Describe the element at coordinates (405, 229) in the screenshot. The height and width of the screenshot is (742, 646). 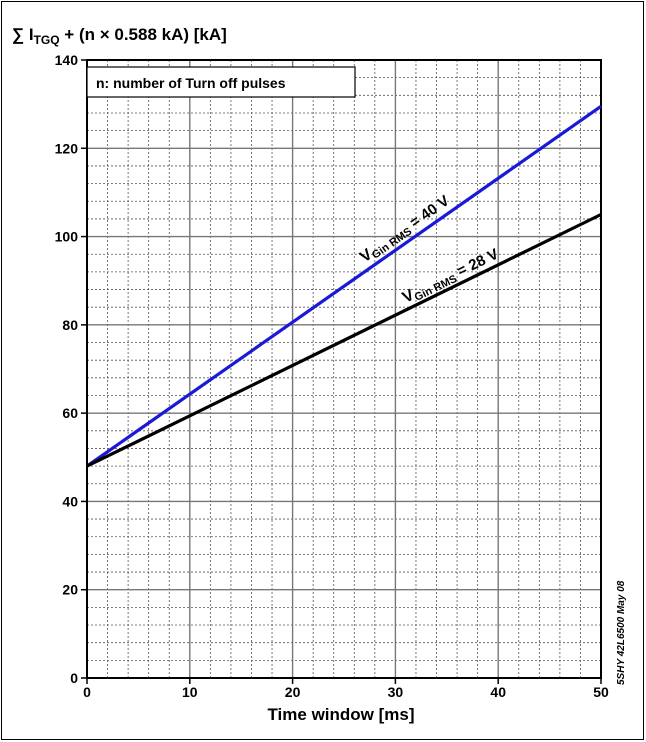
I see `curve-label-1: VGin RMS = 40 V` at that location.